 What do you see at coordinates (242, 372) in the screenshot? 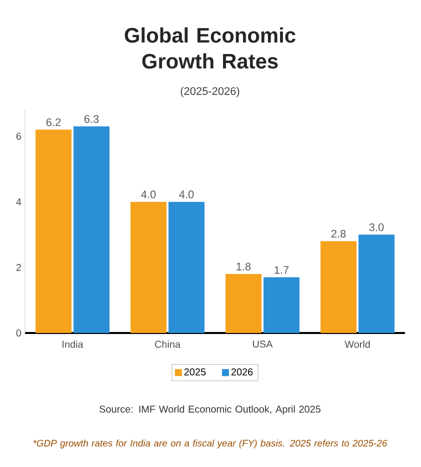
I see `legend-label: 2026` at bounding box center [242, 372].